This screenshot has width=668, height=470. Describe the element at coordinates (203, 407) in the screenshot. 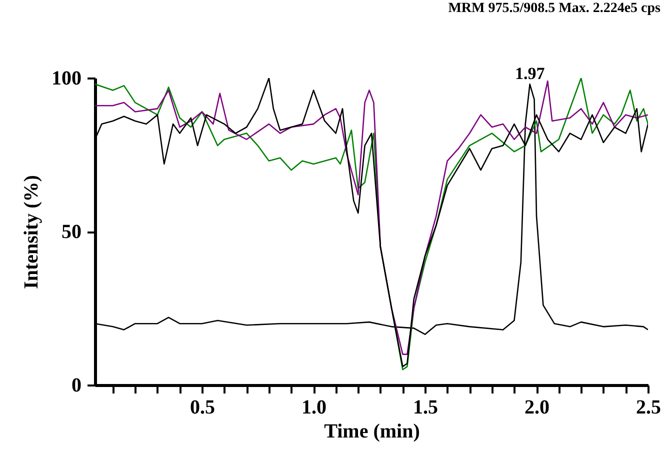

I see `x-tick-label: 0.5` at that location.